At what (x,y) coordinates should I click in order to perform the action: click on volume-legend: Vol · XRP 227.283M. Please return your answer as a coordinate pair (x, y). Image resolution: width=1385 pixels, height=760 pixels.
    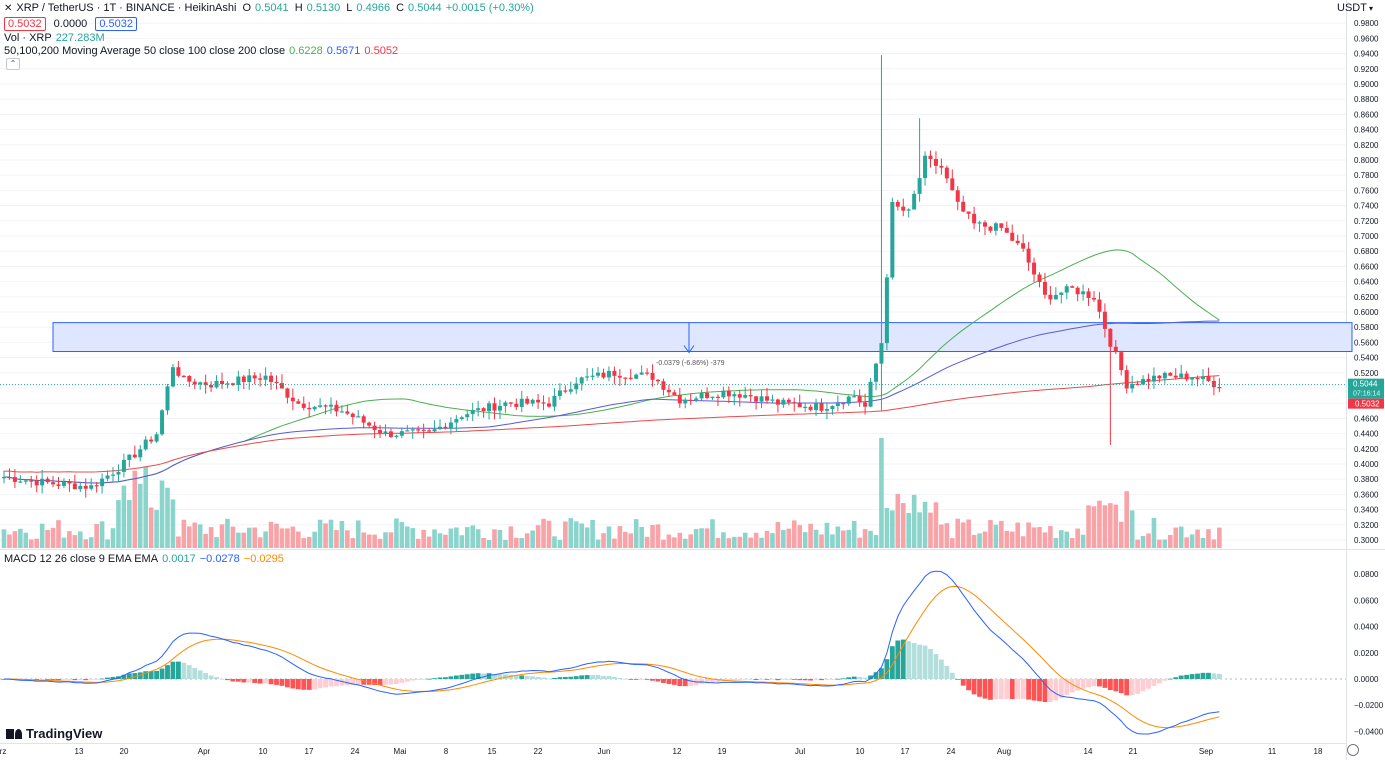
    Looking at the image, I should click on (54, 38).